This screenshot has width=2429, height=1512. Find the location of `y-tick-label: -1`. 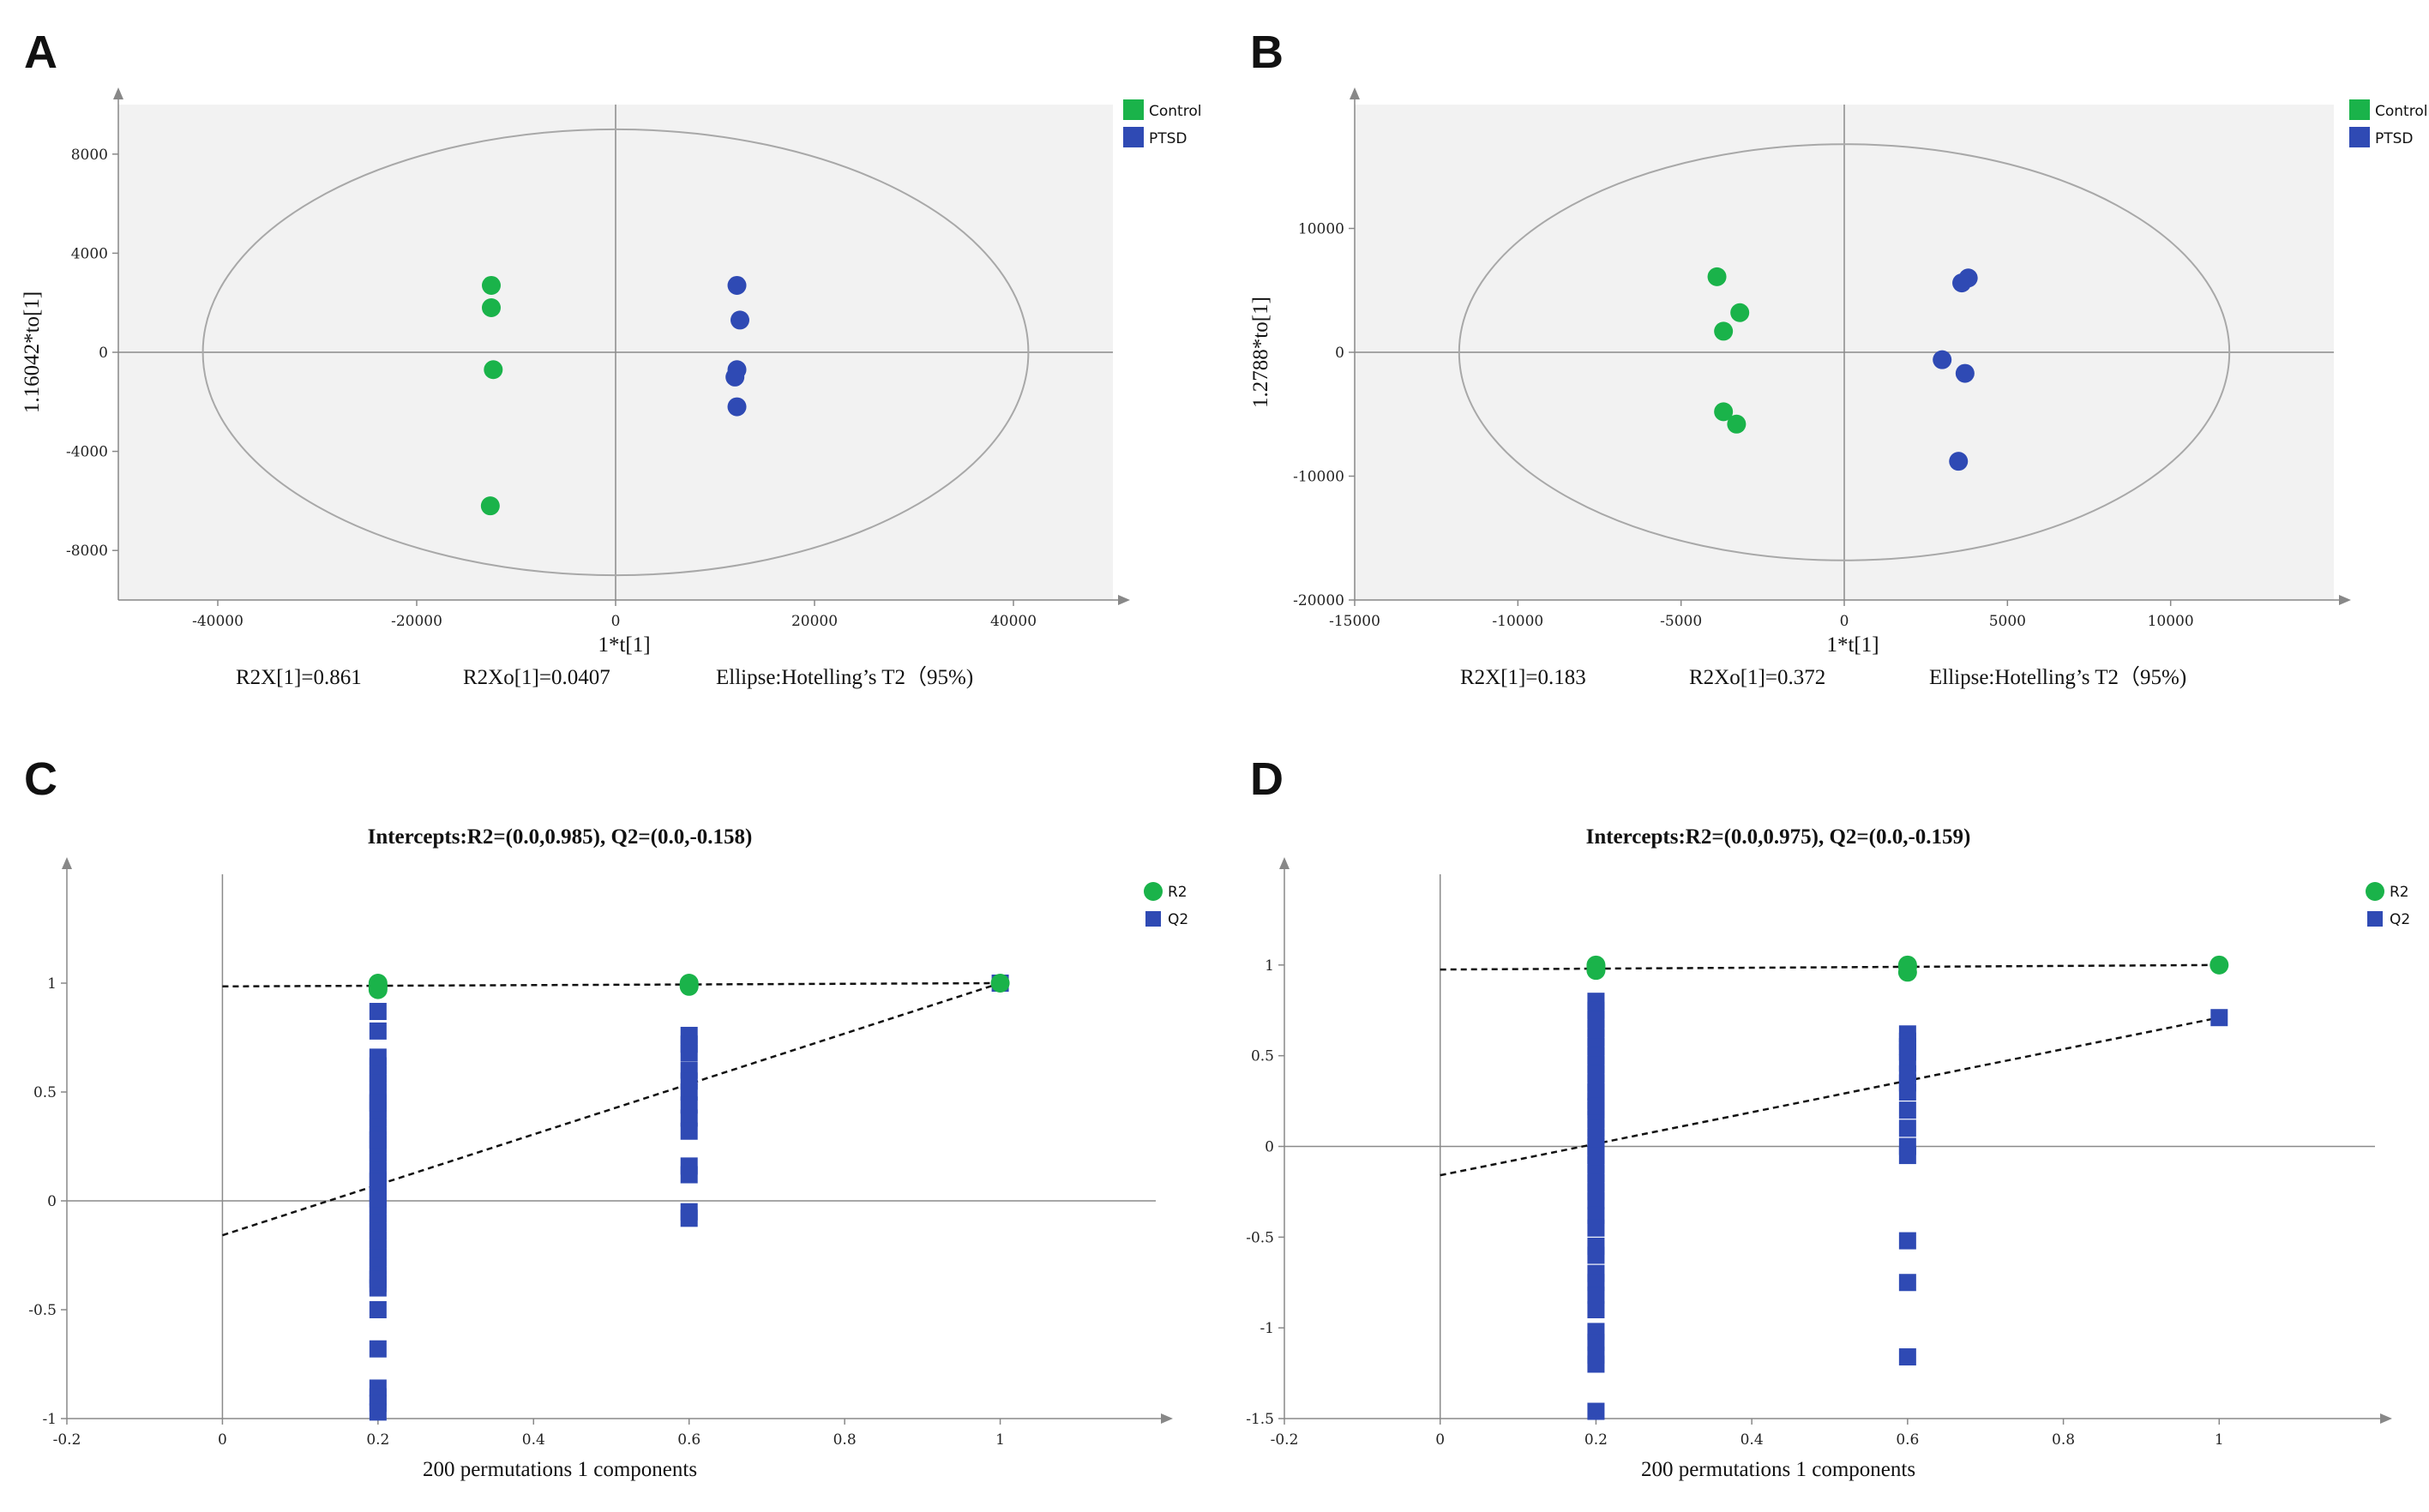

y-tick-label: -1 is located at coordinates (1267, 1328).